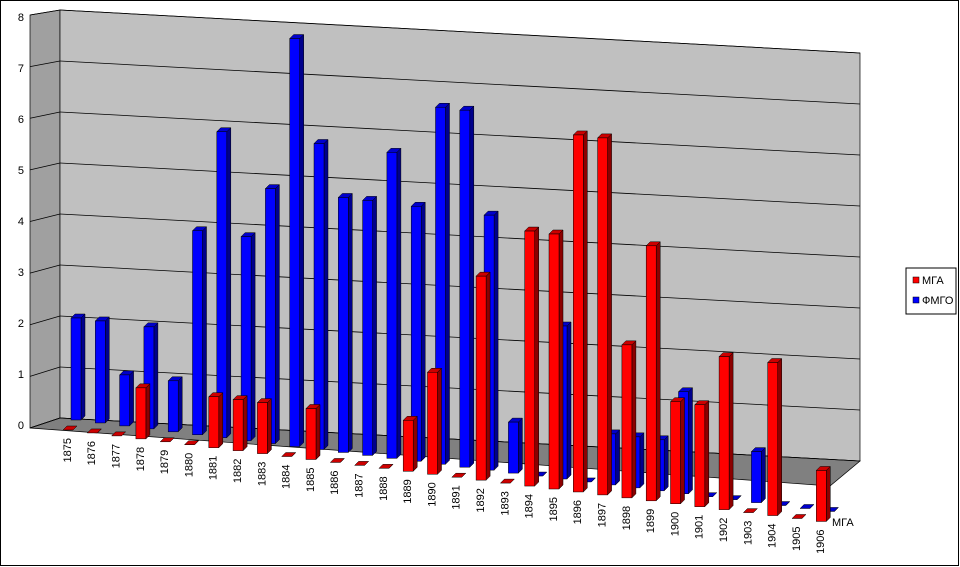 The height and width of the screenshot is (567, 960). I want to click on x-tick-label: 1885, so click(311, 480).